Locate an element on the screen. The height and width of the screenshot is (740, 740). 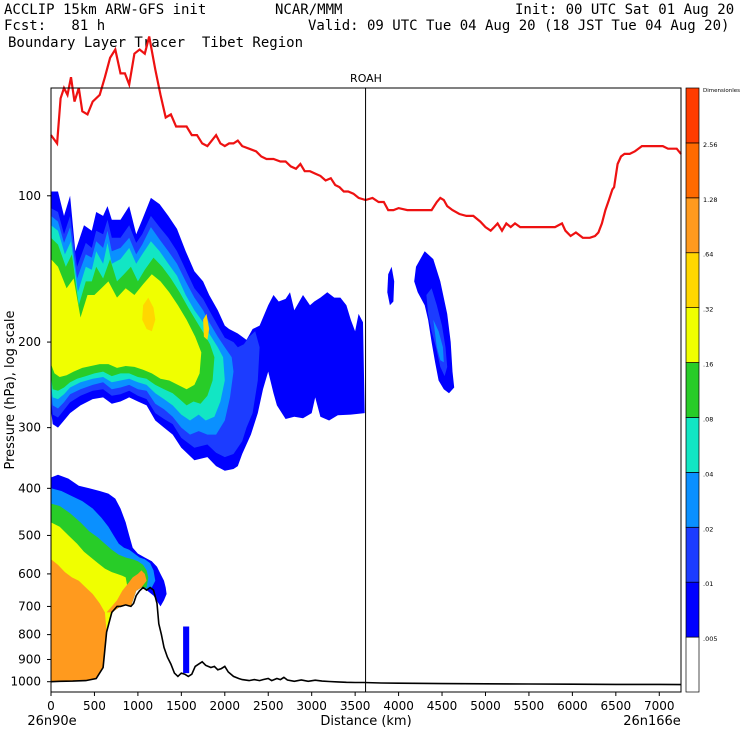
left-endpoint-label: 26n90e is located at coordinates (51, 721).